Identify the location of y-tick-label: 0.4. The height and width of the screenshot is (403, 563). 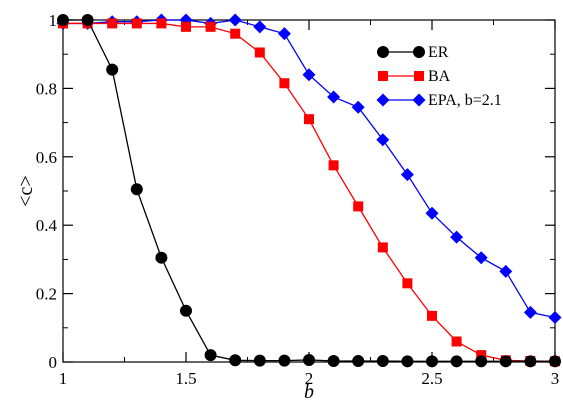
(47, 225).